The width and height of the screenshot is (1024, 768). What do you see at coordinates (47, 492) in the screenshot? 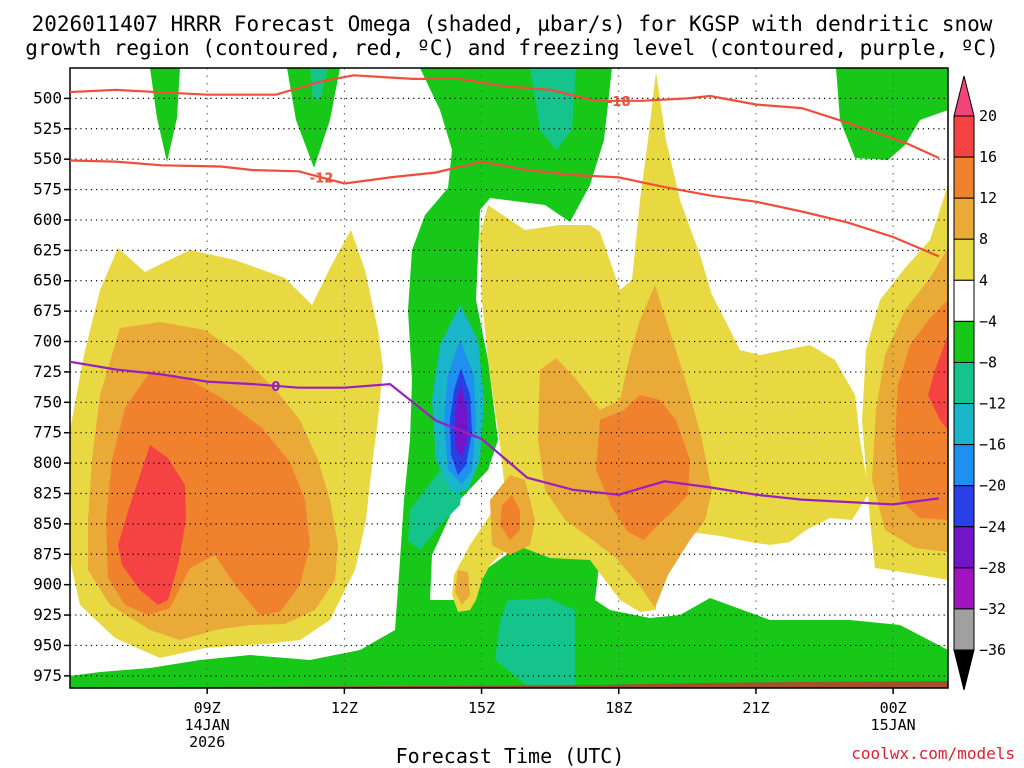
I see `pressure-tick-label: 825` at bounding box center [47, 492].